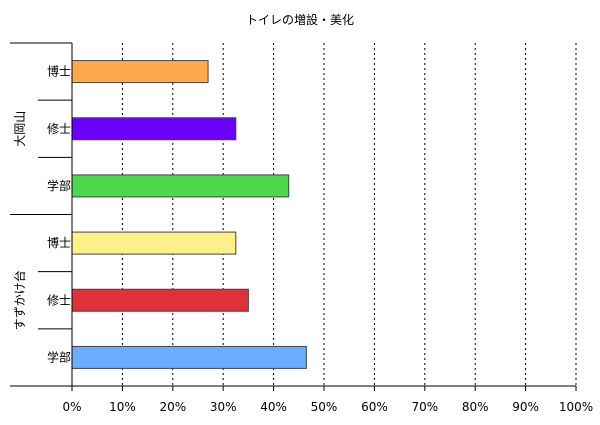  I want to click on x-tick-label: 30%, so click(223, 407).